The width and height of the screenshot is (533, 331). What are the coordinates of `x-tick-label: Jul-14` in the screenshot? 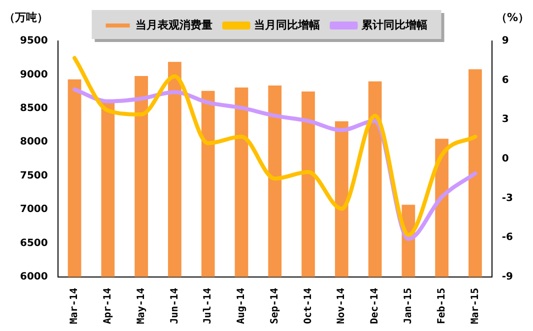 It's located at (208, 306).